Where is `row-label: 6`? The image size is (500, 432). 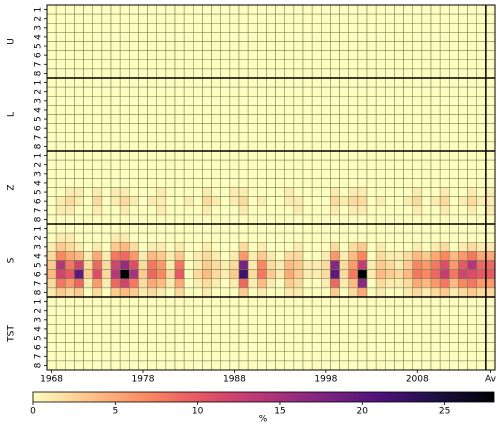
row-label: 6 is located at coordinates (39, 201).